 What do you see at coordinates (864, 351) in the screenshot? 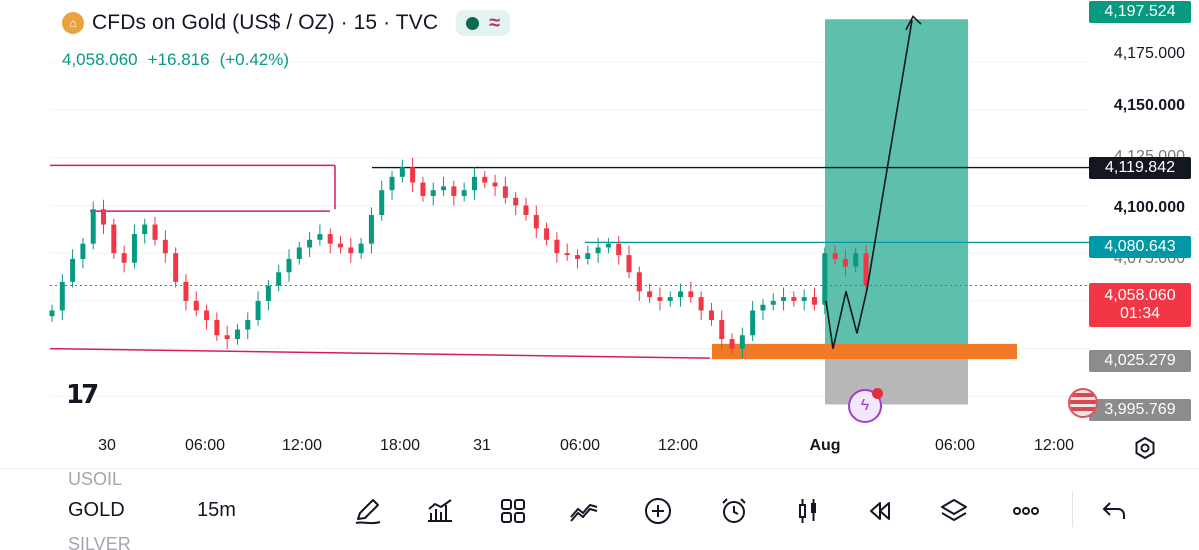
I see `support-zone` at bounding box center [864, 351].